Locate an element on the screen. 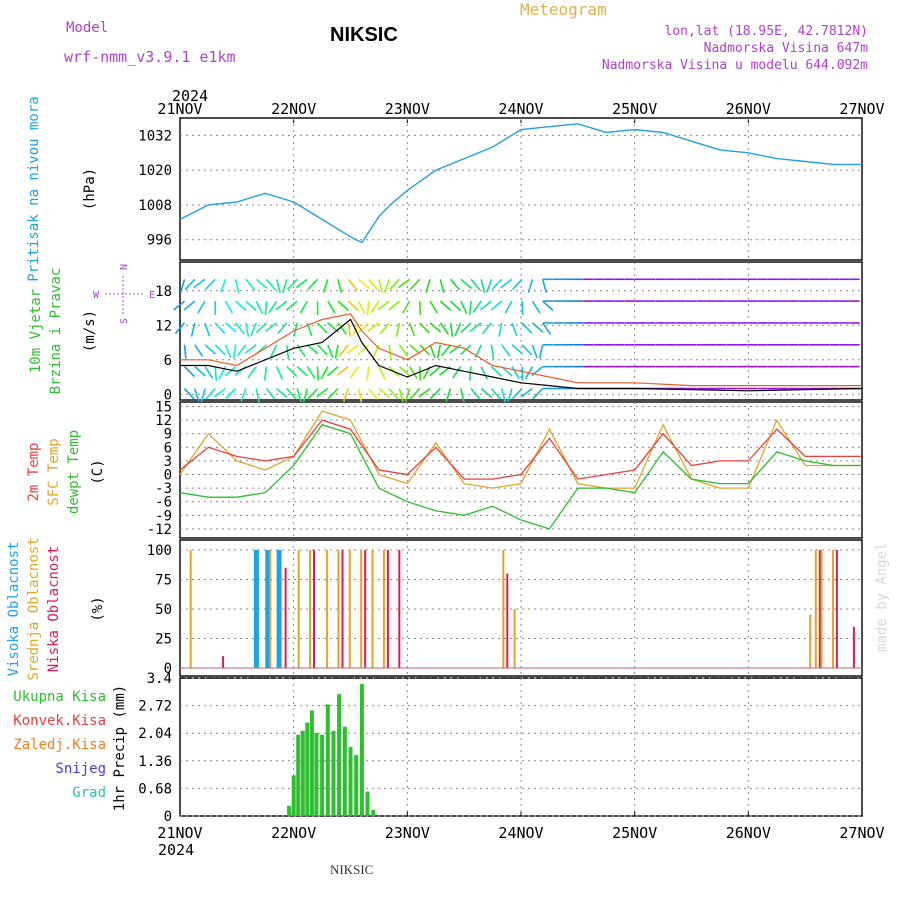  time-label-top: 26NOV is located at coordinates (748, 109).